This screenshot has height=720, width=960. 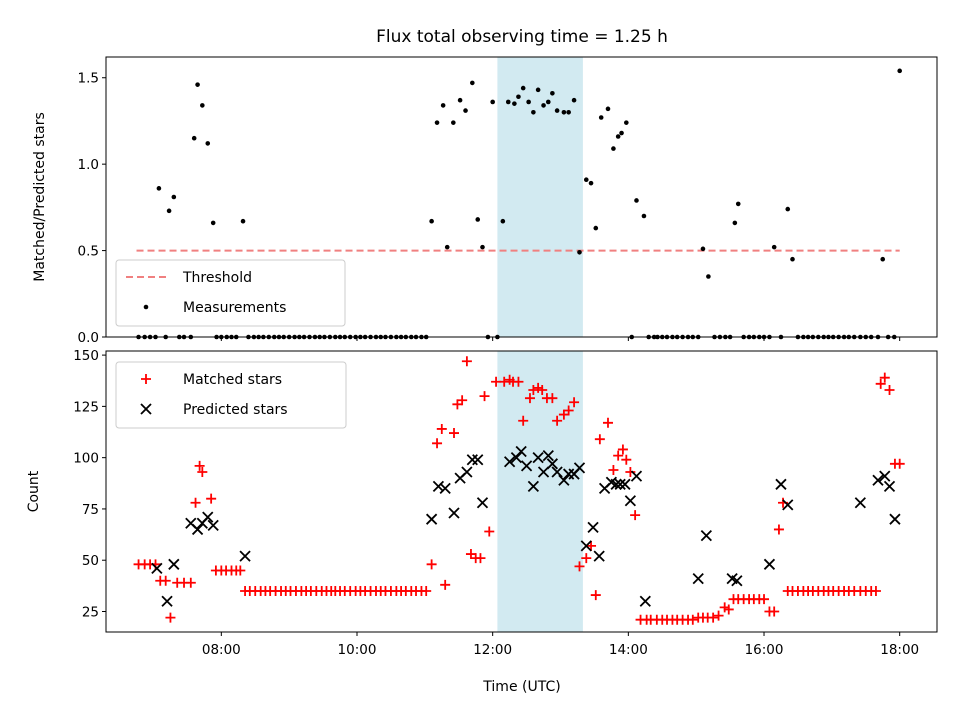 What do you see at coordinates (86, 459) in the screenshot?
I see `y-tick-label: 100` at bounding box center [86, 459].